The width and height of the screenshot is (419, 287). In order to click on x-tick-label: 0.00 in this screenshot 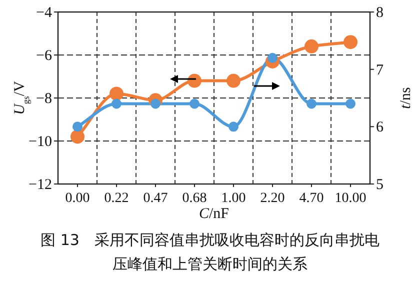, I will do `click(77, 198)`.